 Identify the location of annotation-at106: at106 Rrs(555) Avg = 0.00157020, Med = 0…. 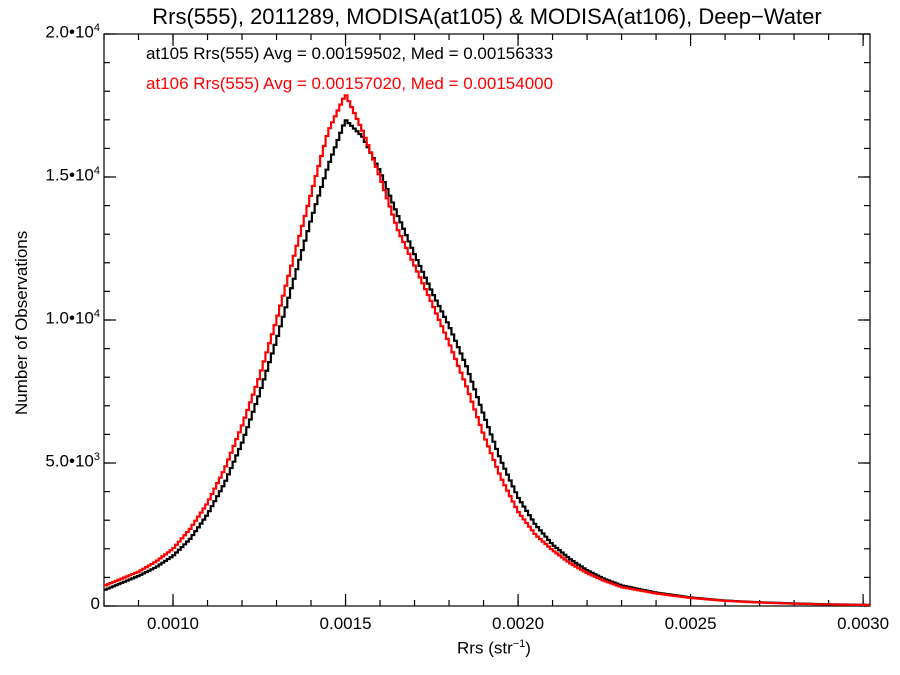
(350, 83).